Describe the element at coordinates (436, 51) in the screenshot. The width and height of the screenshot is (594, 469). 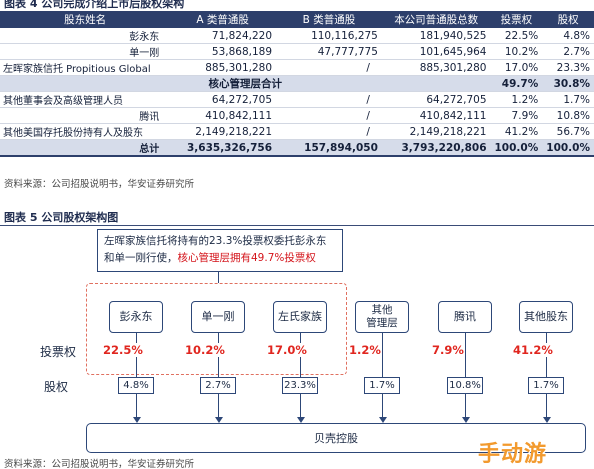
I see `row-total: 101,645,964` at that location.